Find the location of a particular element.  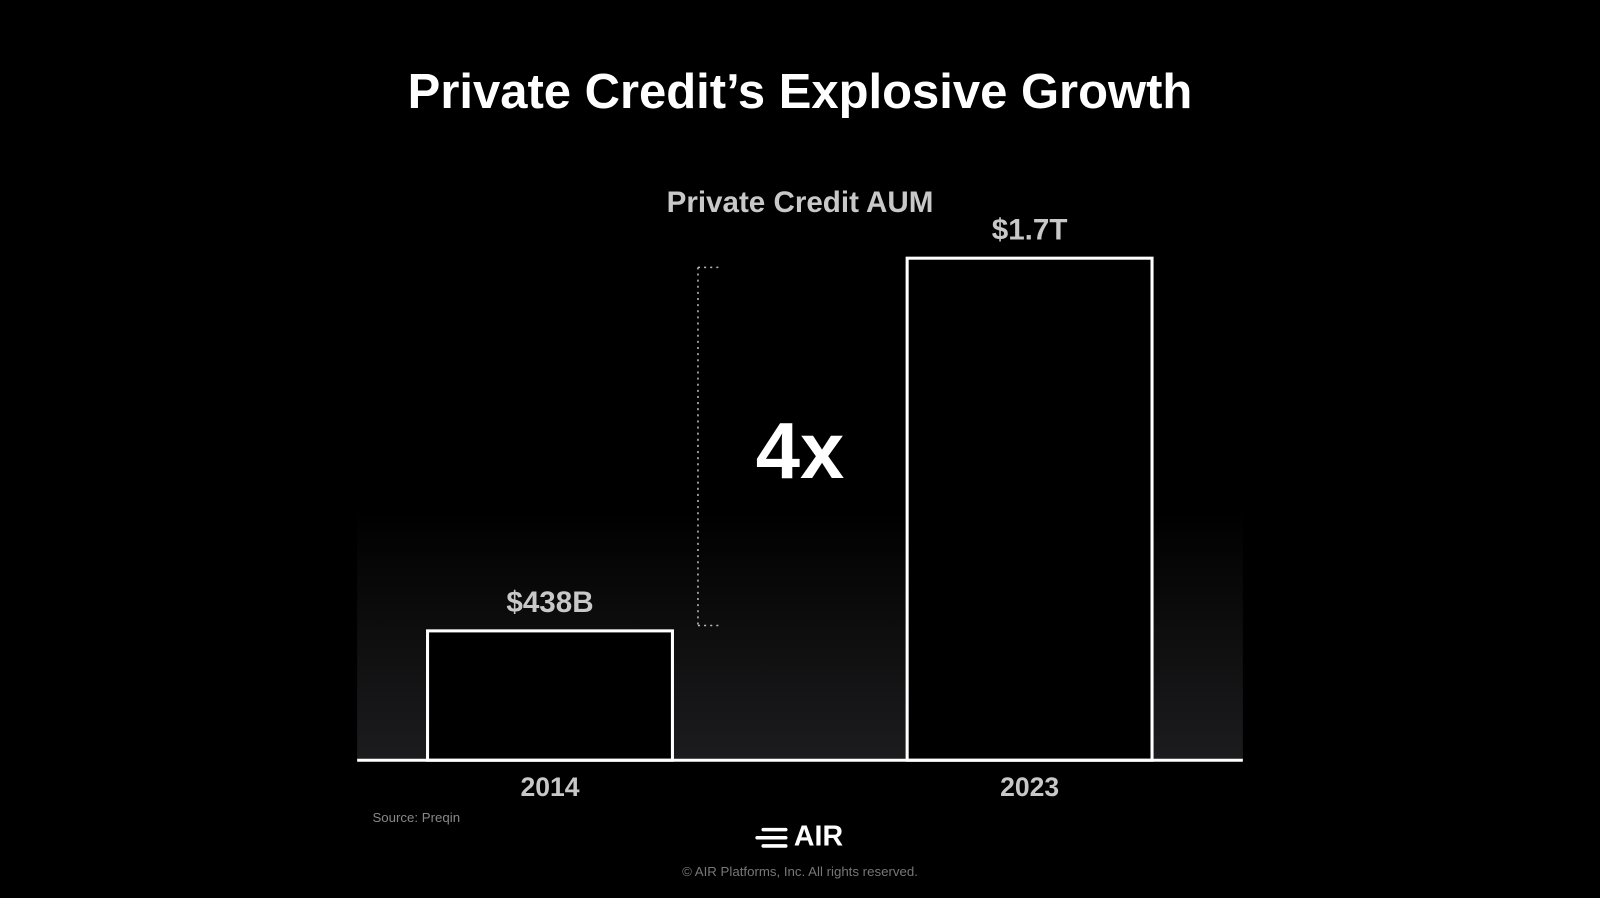

value-label: $1.7T is located at coordinates (1030, 229).